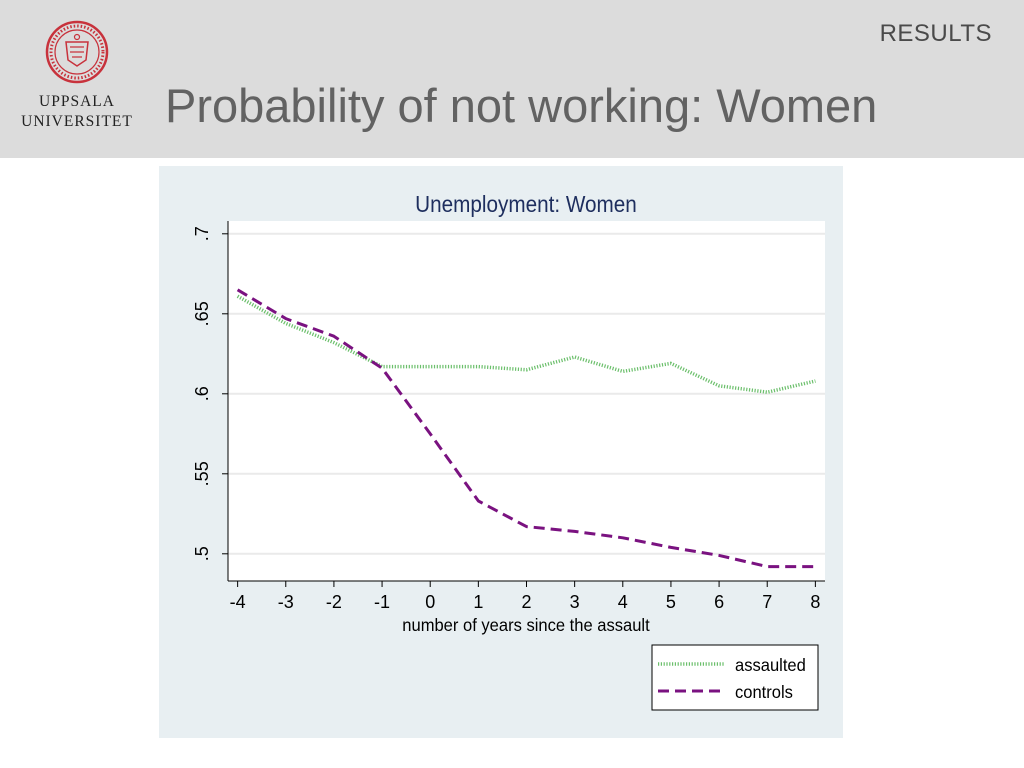  I want to click on y-tick-label: .65, so click(202, 313).